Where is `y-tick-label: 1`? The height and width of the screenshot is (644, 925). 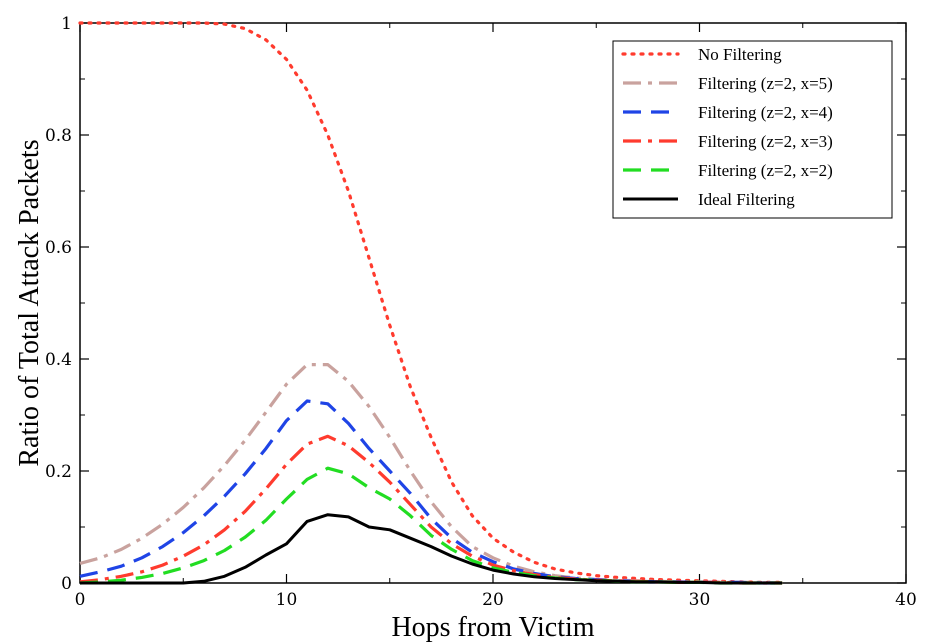 y-tick-label: 1 is located at coordinates (66, 24).